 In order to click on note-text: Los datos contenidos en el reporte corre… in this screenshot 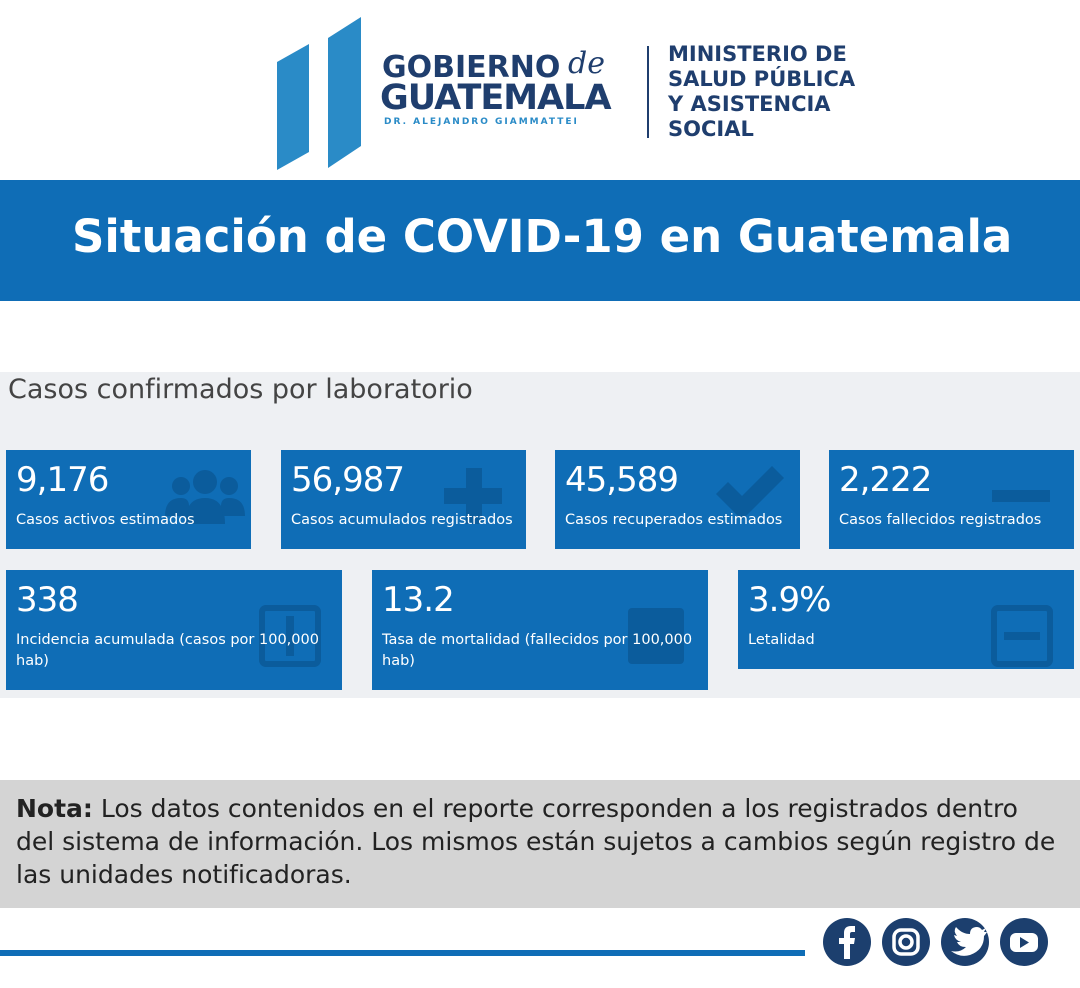, I will do `click(536, 841)`.